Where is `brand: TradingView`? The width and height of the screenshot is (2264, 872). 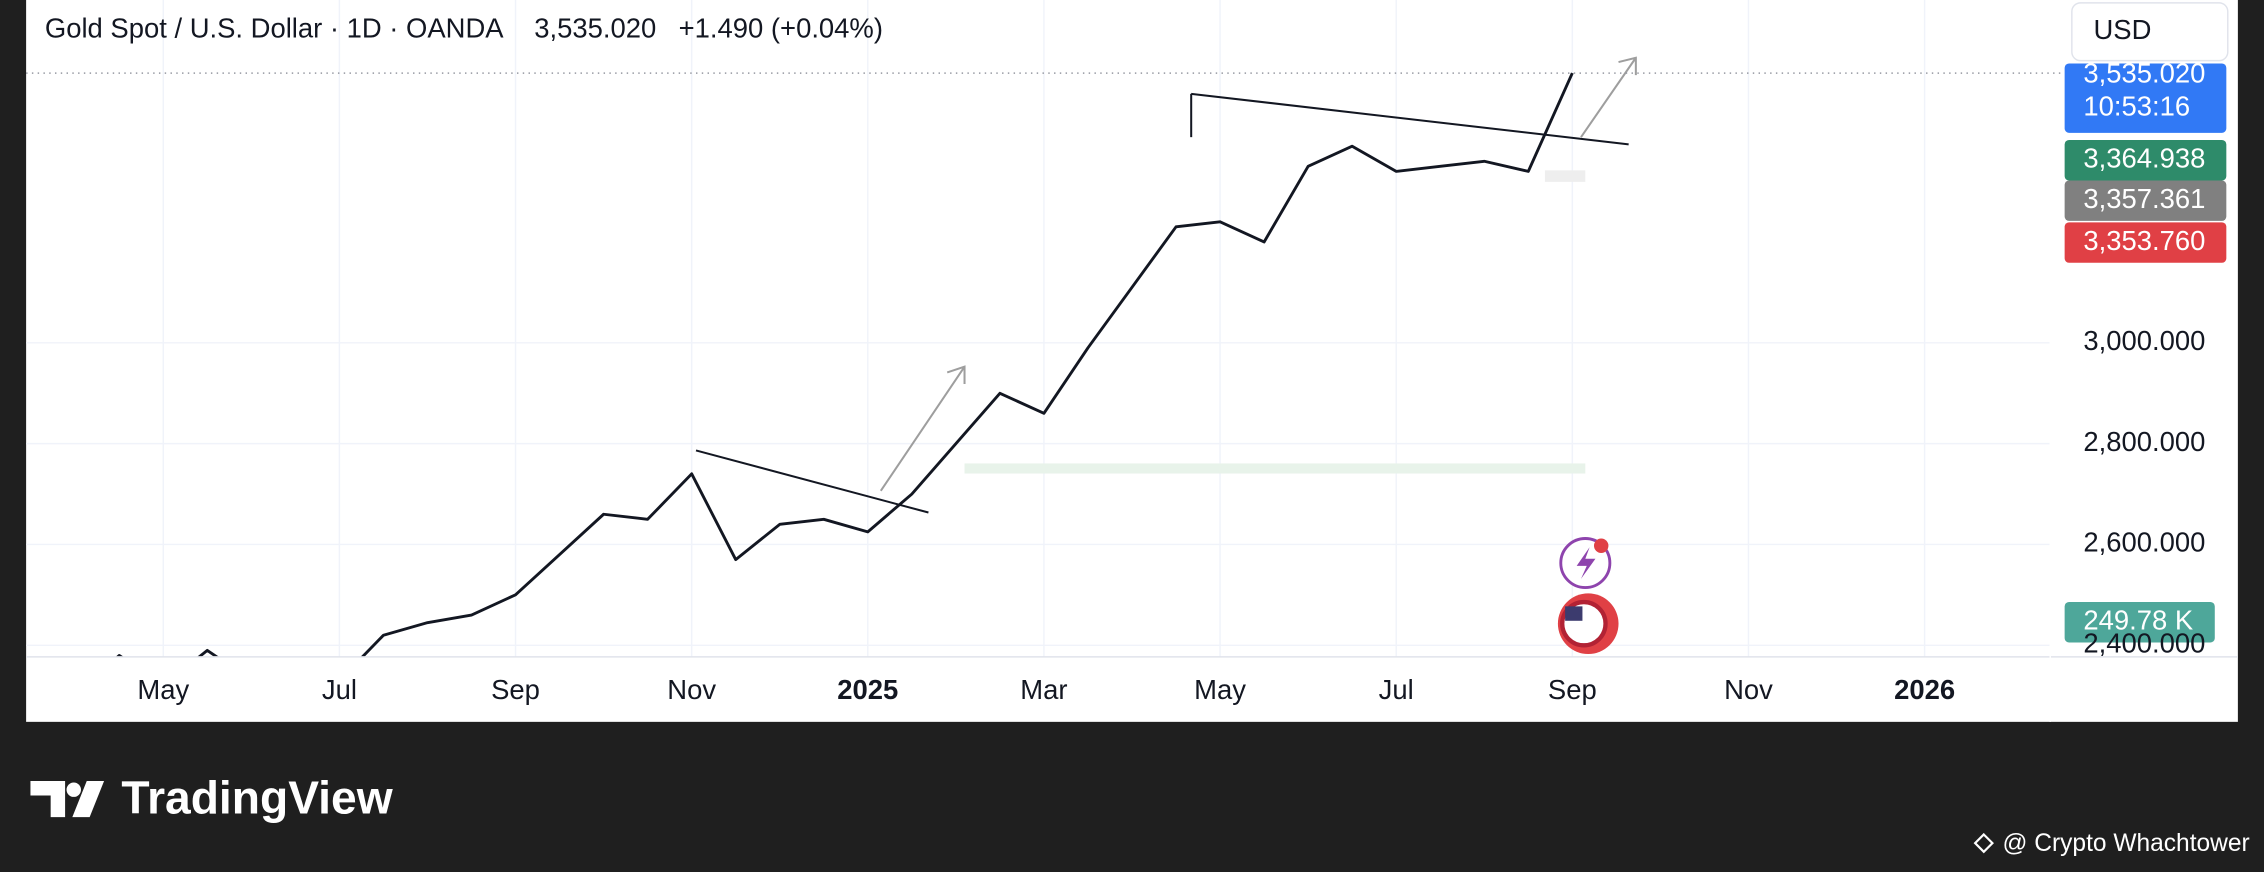
brand: TradingView is located at coordinates (257, 797).